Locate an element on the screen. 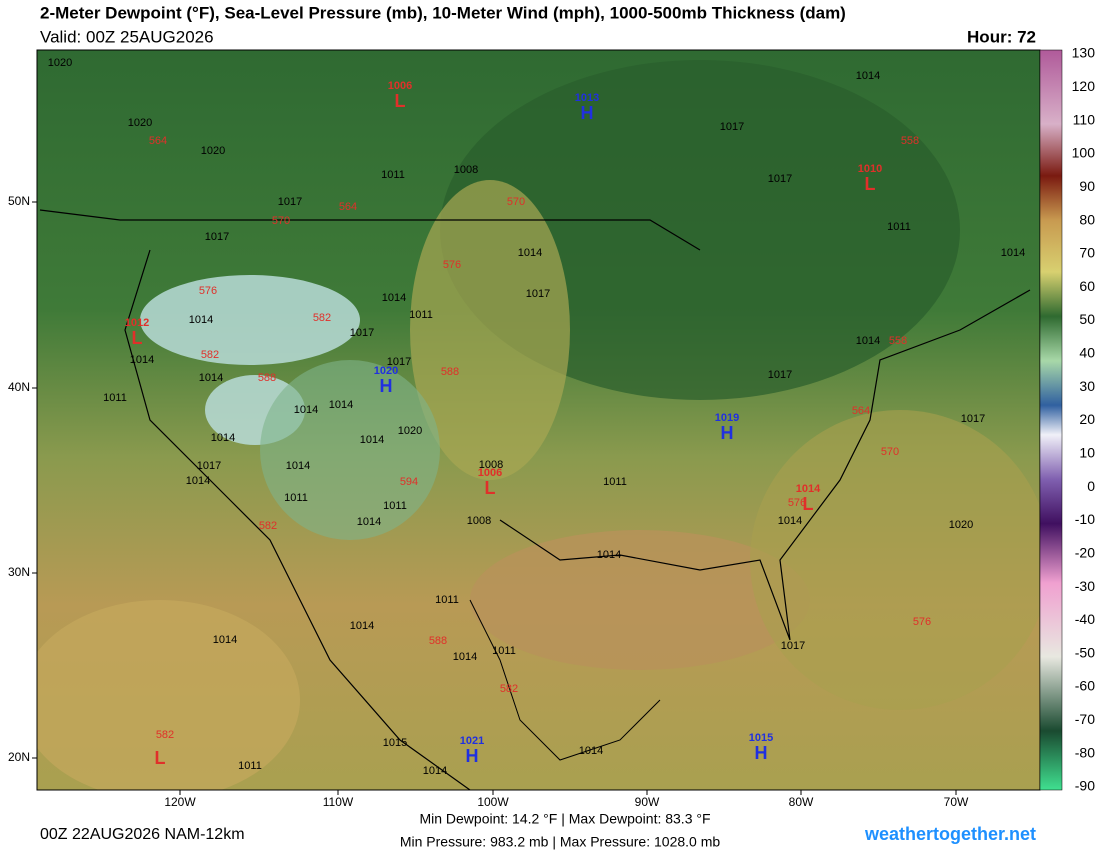 The height and width of the screenshot is (855, 1100). colorbar-label: -60 is located at coordinates (1085, 686).